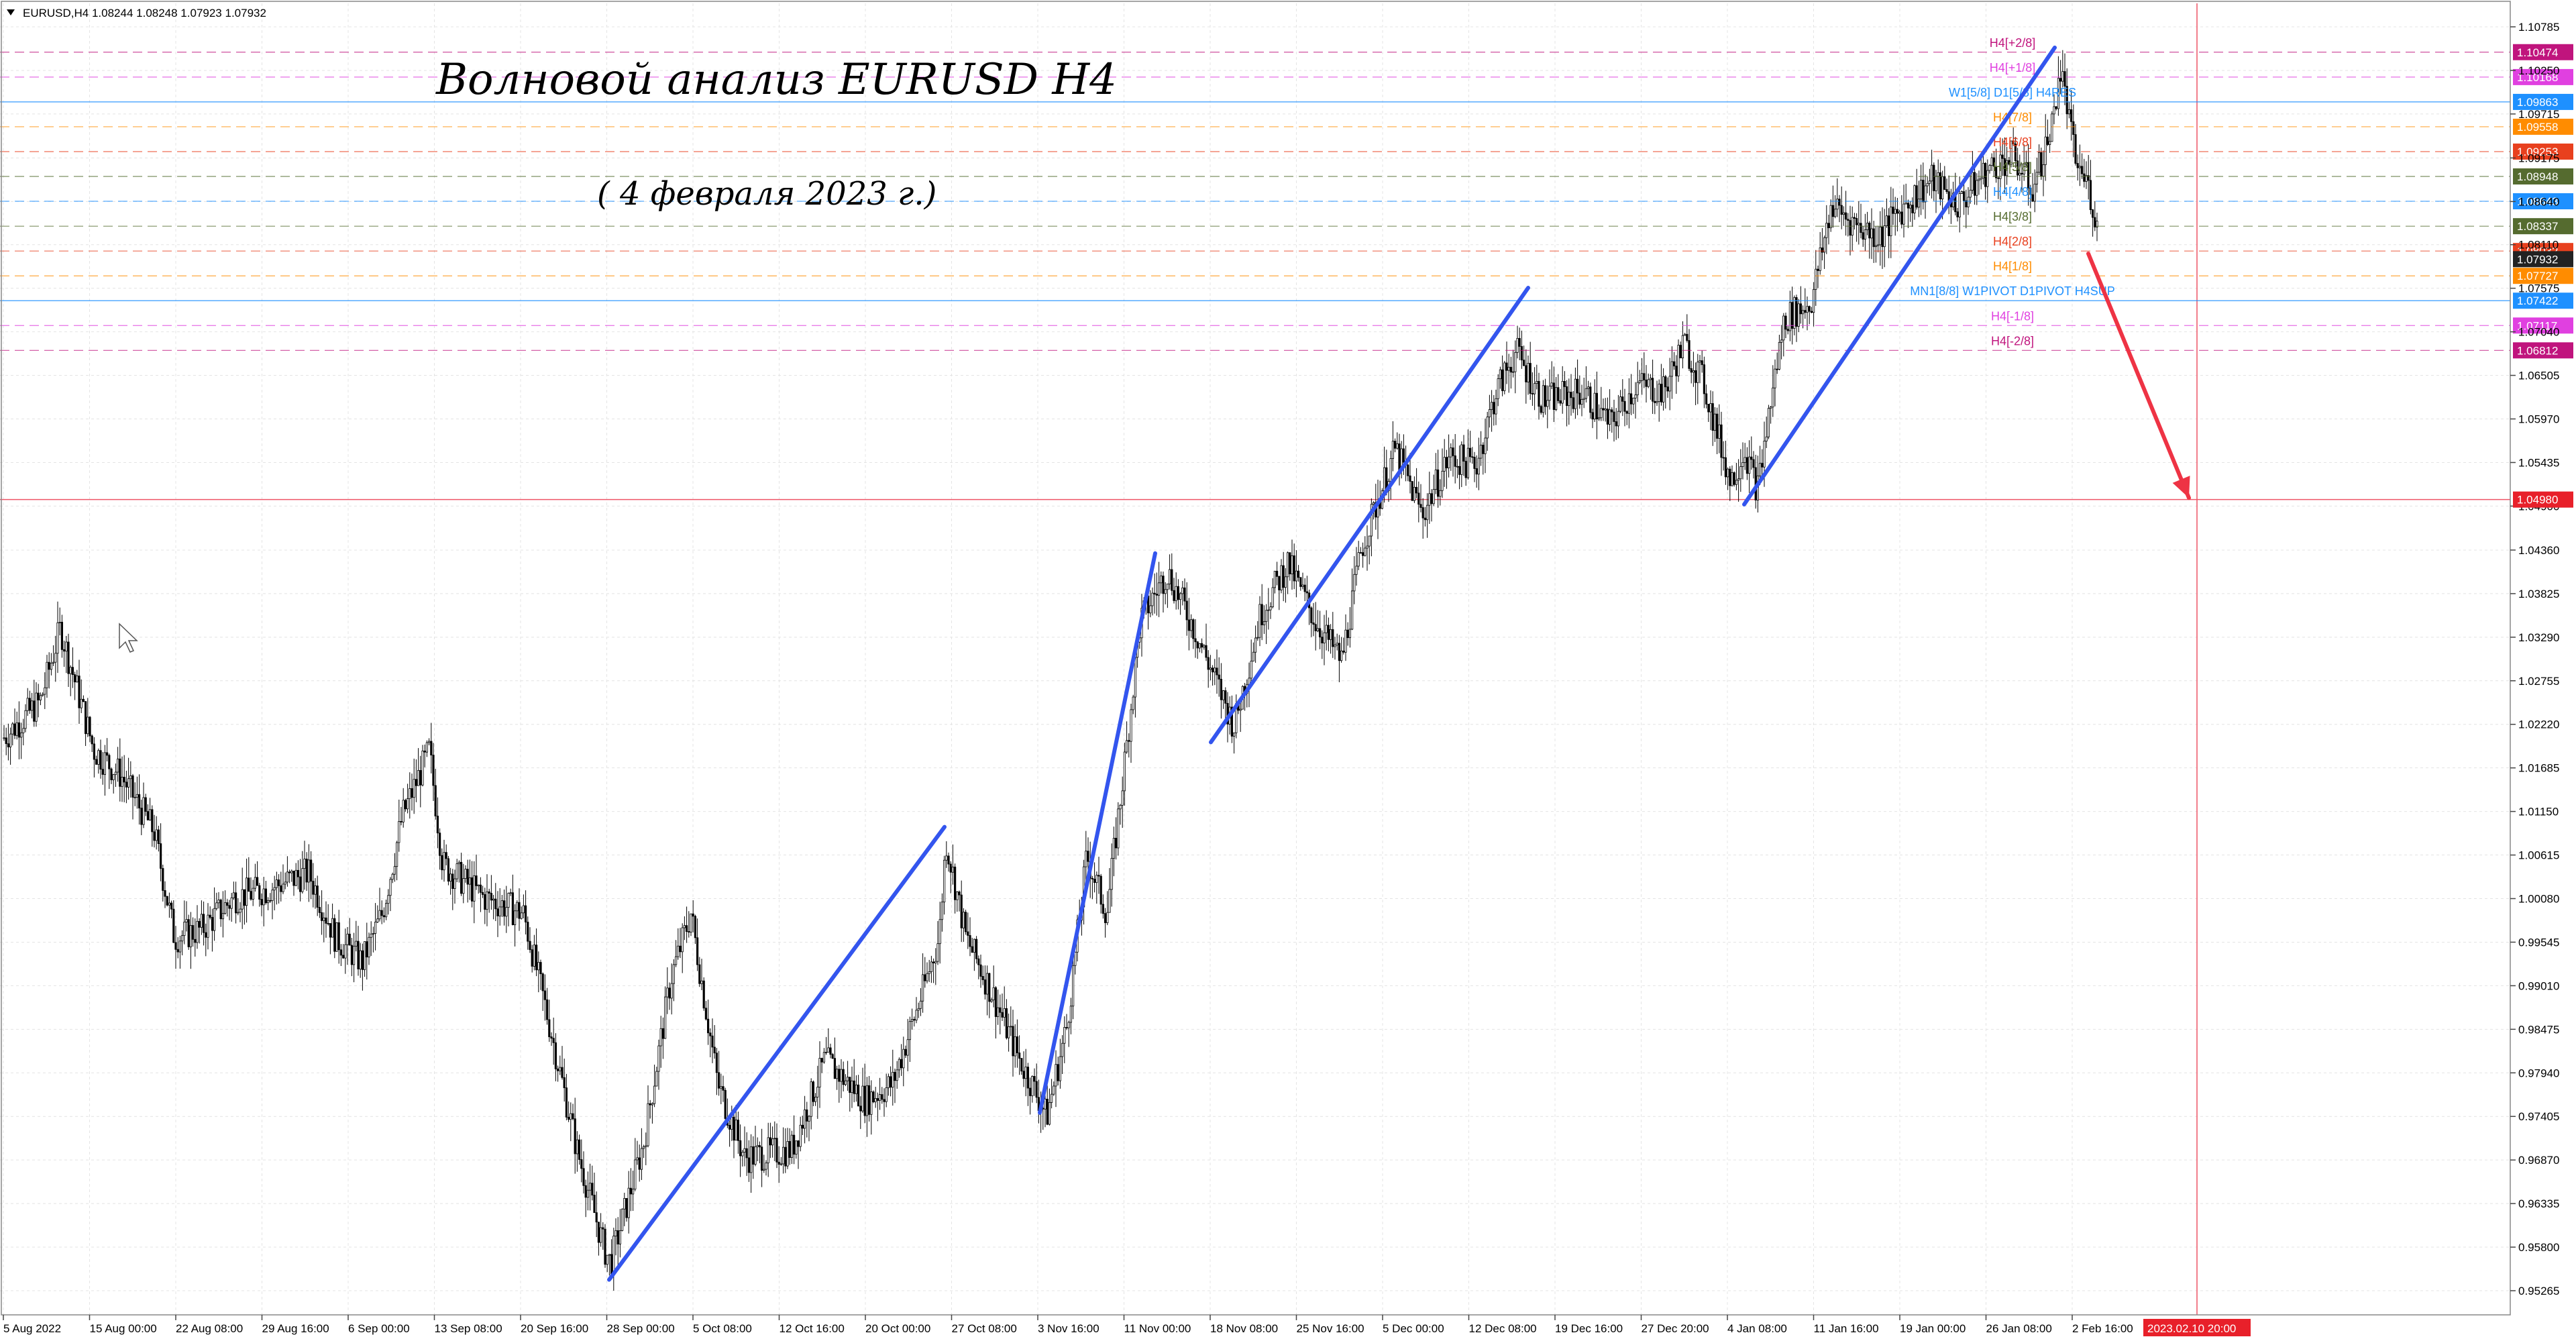 The width and height of the screenshot is (2576, 1339). I want to click on chart-menu-icon, so click(11, 12).